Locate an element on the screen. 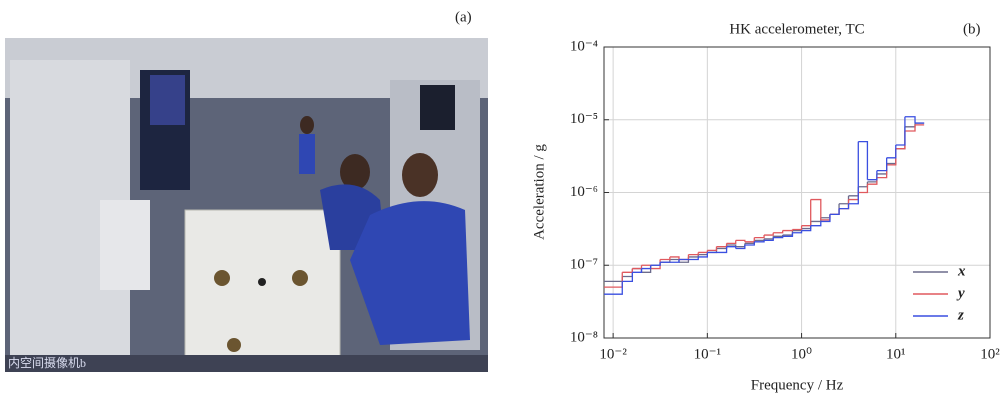 This screenshot has height=405, width=1005. legend-label: x is located at coordinates (961, 271).